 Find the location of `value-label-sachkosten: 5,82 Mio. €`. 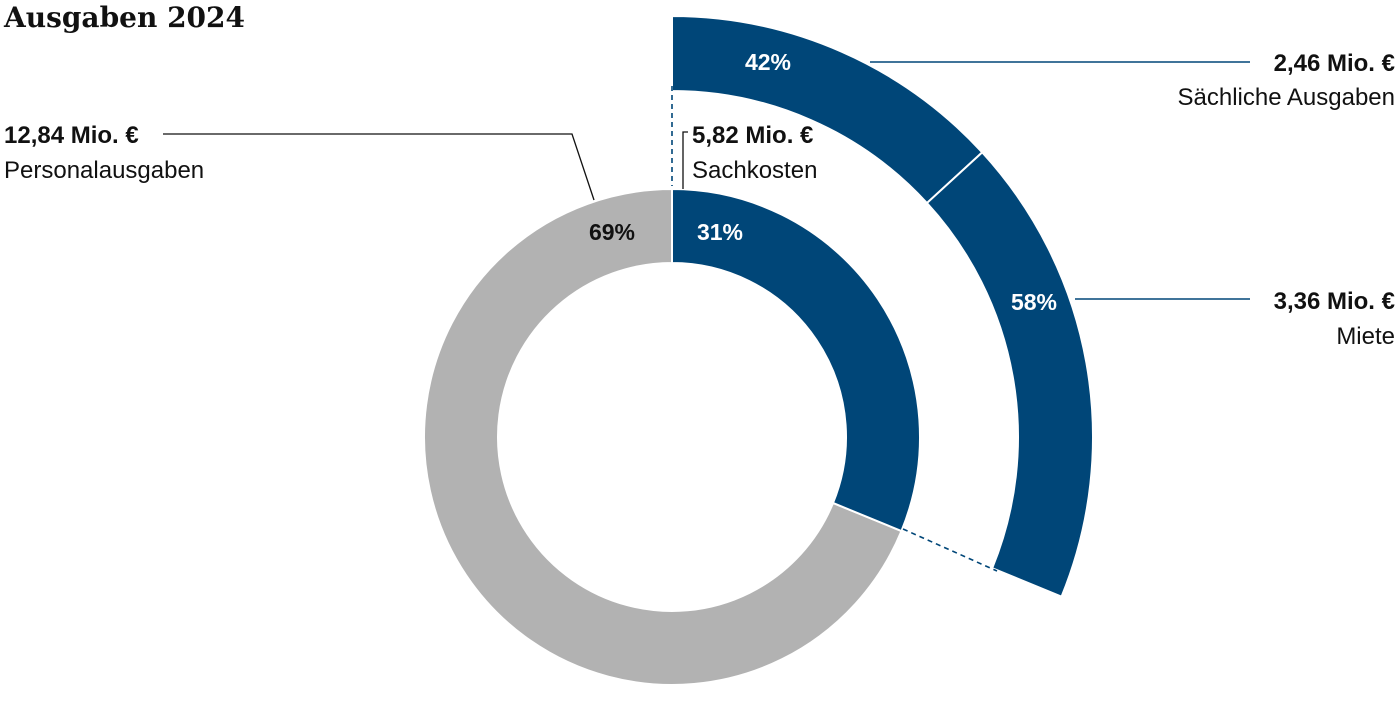

value-label-sachkosten: 5,82 Mio. € is located at coordinates (752, 135).